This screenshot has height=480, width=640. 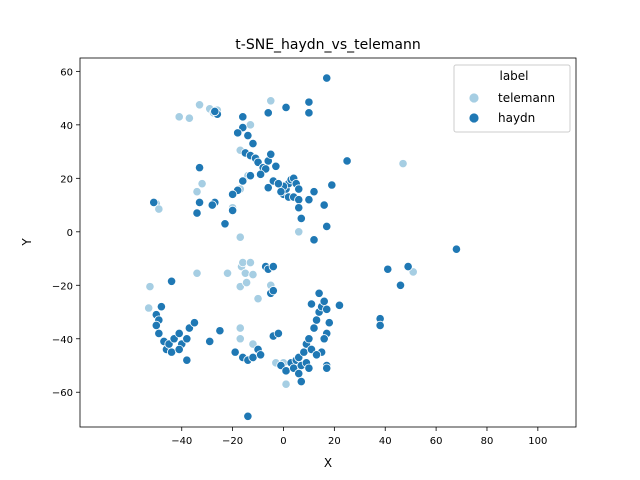 I want to click on x-axis-label: X, so click(x=328, y=463).